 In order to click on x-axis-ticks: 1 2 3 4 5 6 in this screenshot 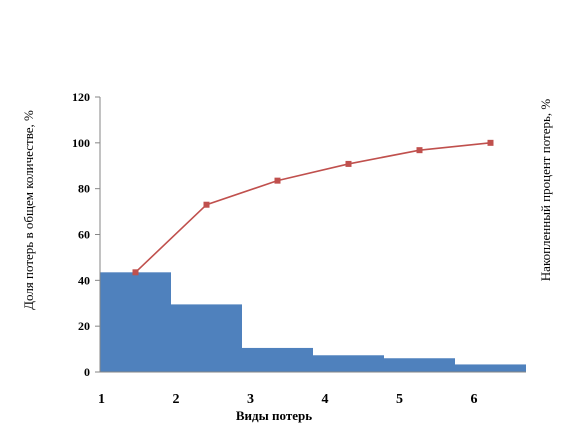, I will do `click(288, 399)`.